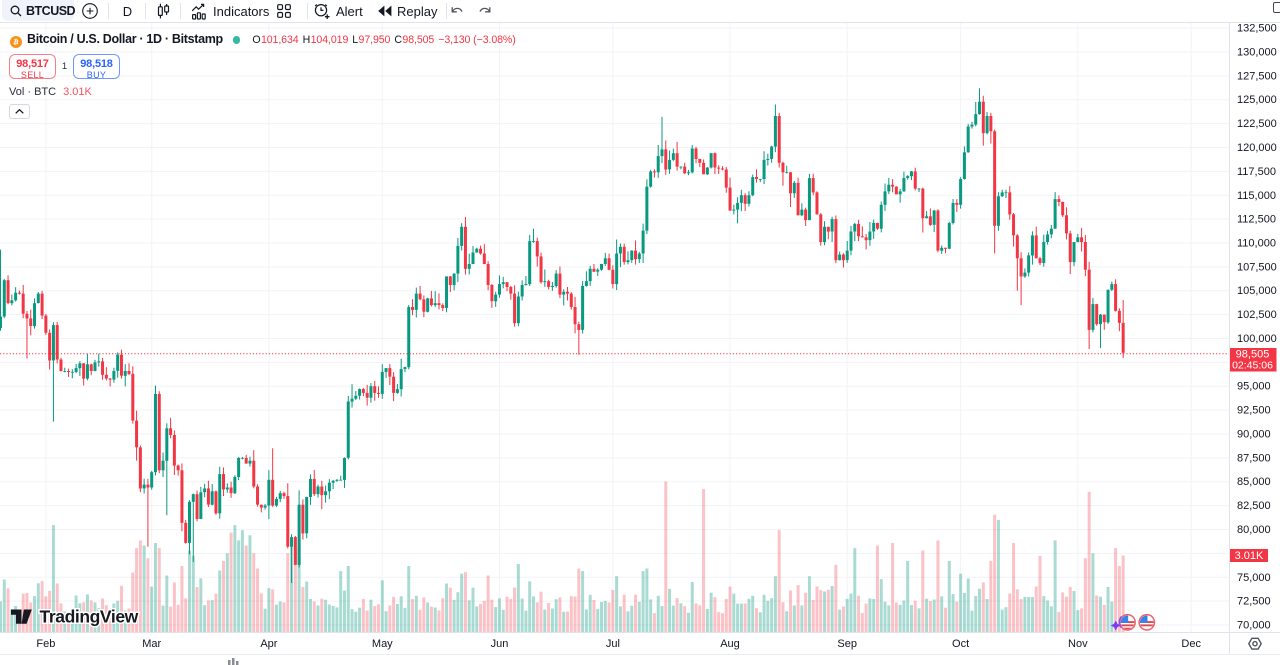 The height and width of the screenshot is (665, 1280). I want to click on svg-text: TradingView, so click(89, 617).